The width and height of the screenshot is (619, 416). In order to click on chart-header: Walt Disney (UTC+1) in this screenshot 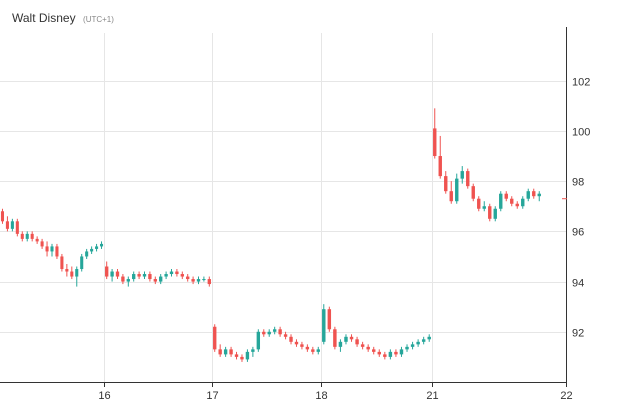, I will do `click(63, 18)`.